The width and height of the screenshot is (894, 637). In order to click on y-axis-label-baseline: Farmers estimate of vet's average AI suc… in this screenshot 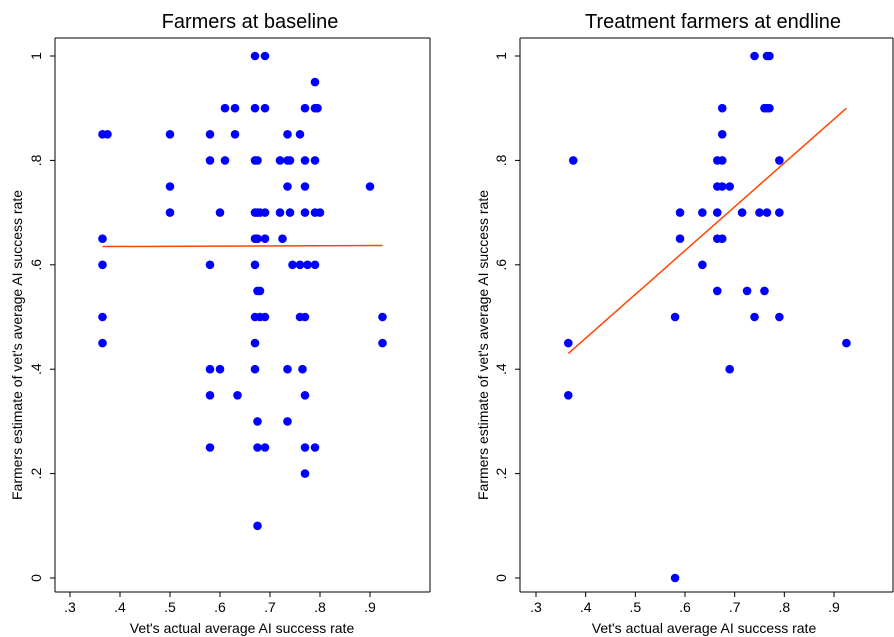, I will do `click(17, 345)`.